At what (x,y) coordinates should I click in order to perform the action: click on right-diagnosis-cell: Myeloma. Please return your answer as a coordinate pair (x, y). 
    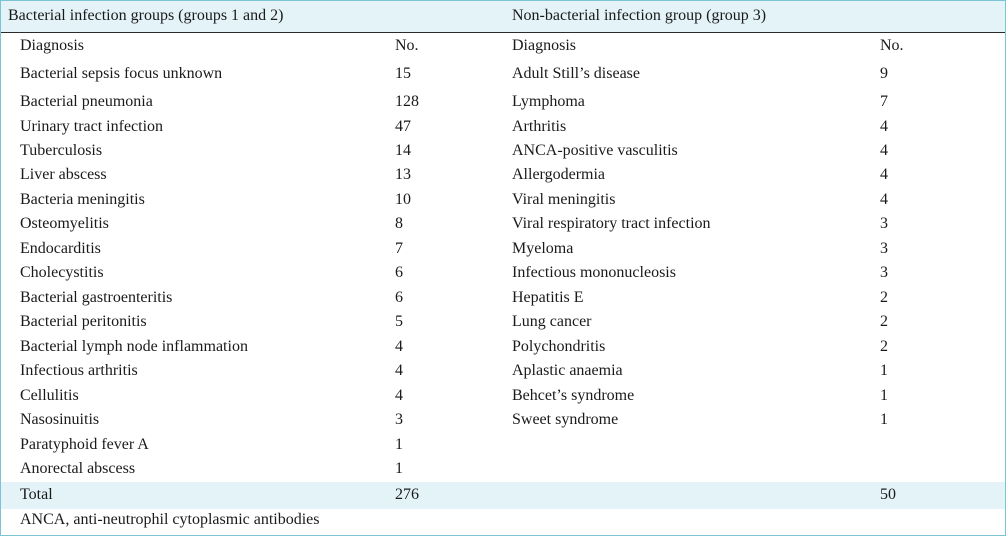
    Looking at the image, I should click on (543, 248).